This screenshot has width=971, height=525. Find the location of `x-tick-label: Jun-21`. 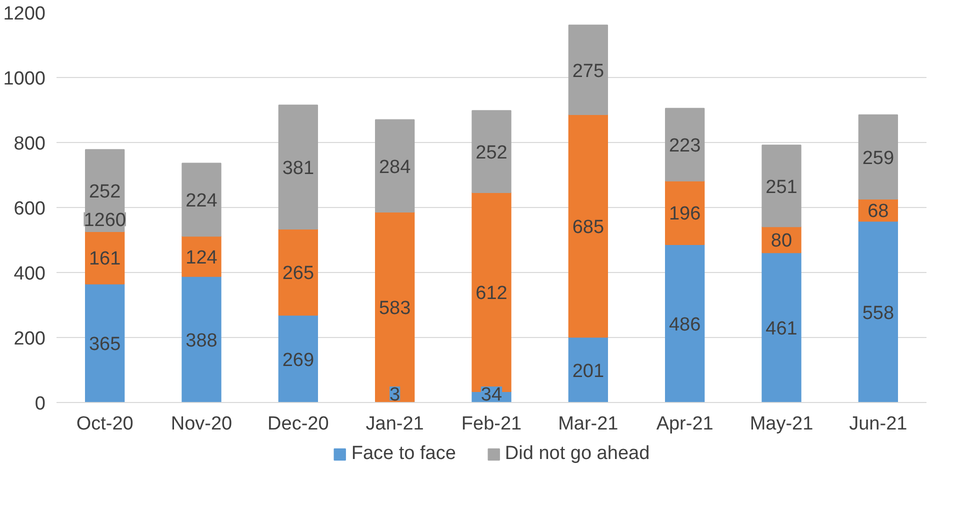

x-tick-label: Jun-21 is located at coordinates (878, 424).